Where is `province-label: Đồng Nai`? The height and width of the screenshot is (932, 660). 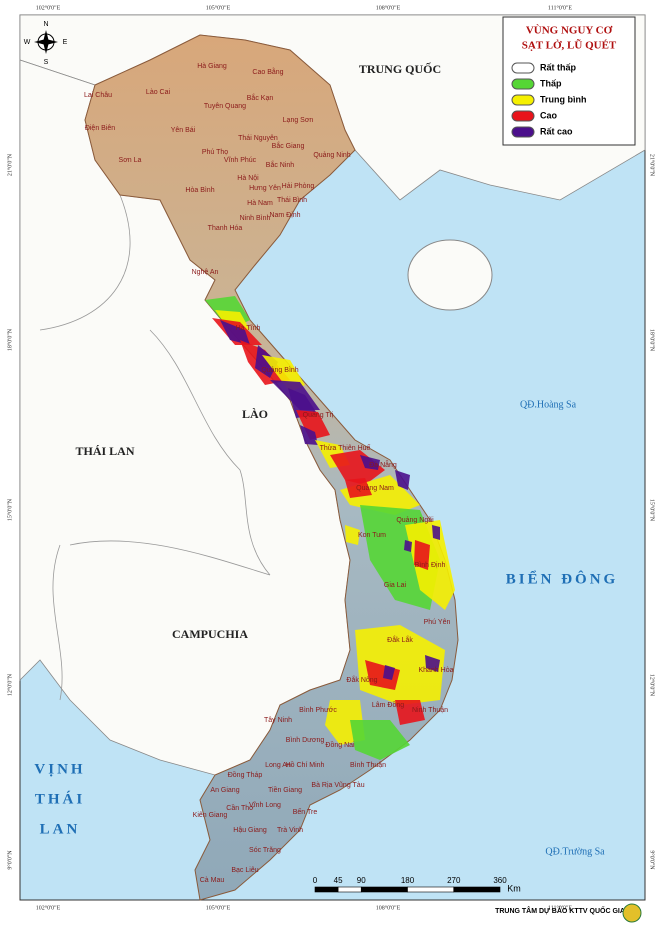 province-label: Đồng Nai is located at coordinates (340, 744).